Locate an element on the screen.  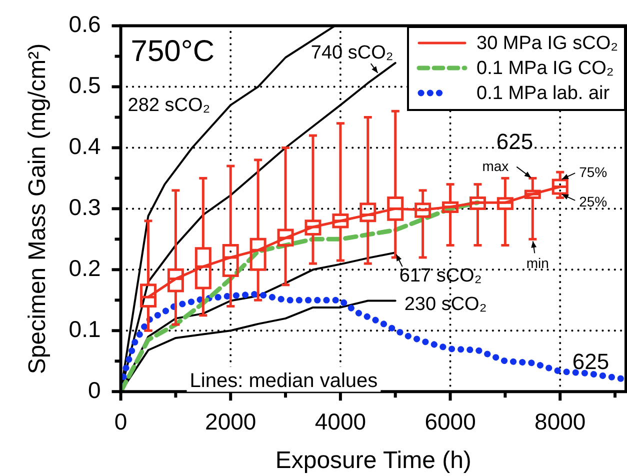
y-tick-label: 0 is located at coordinates (94, 389).